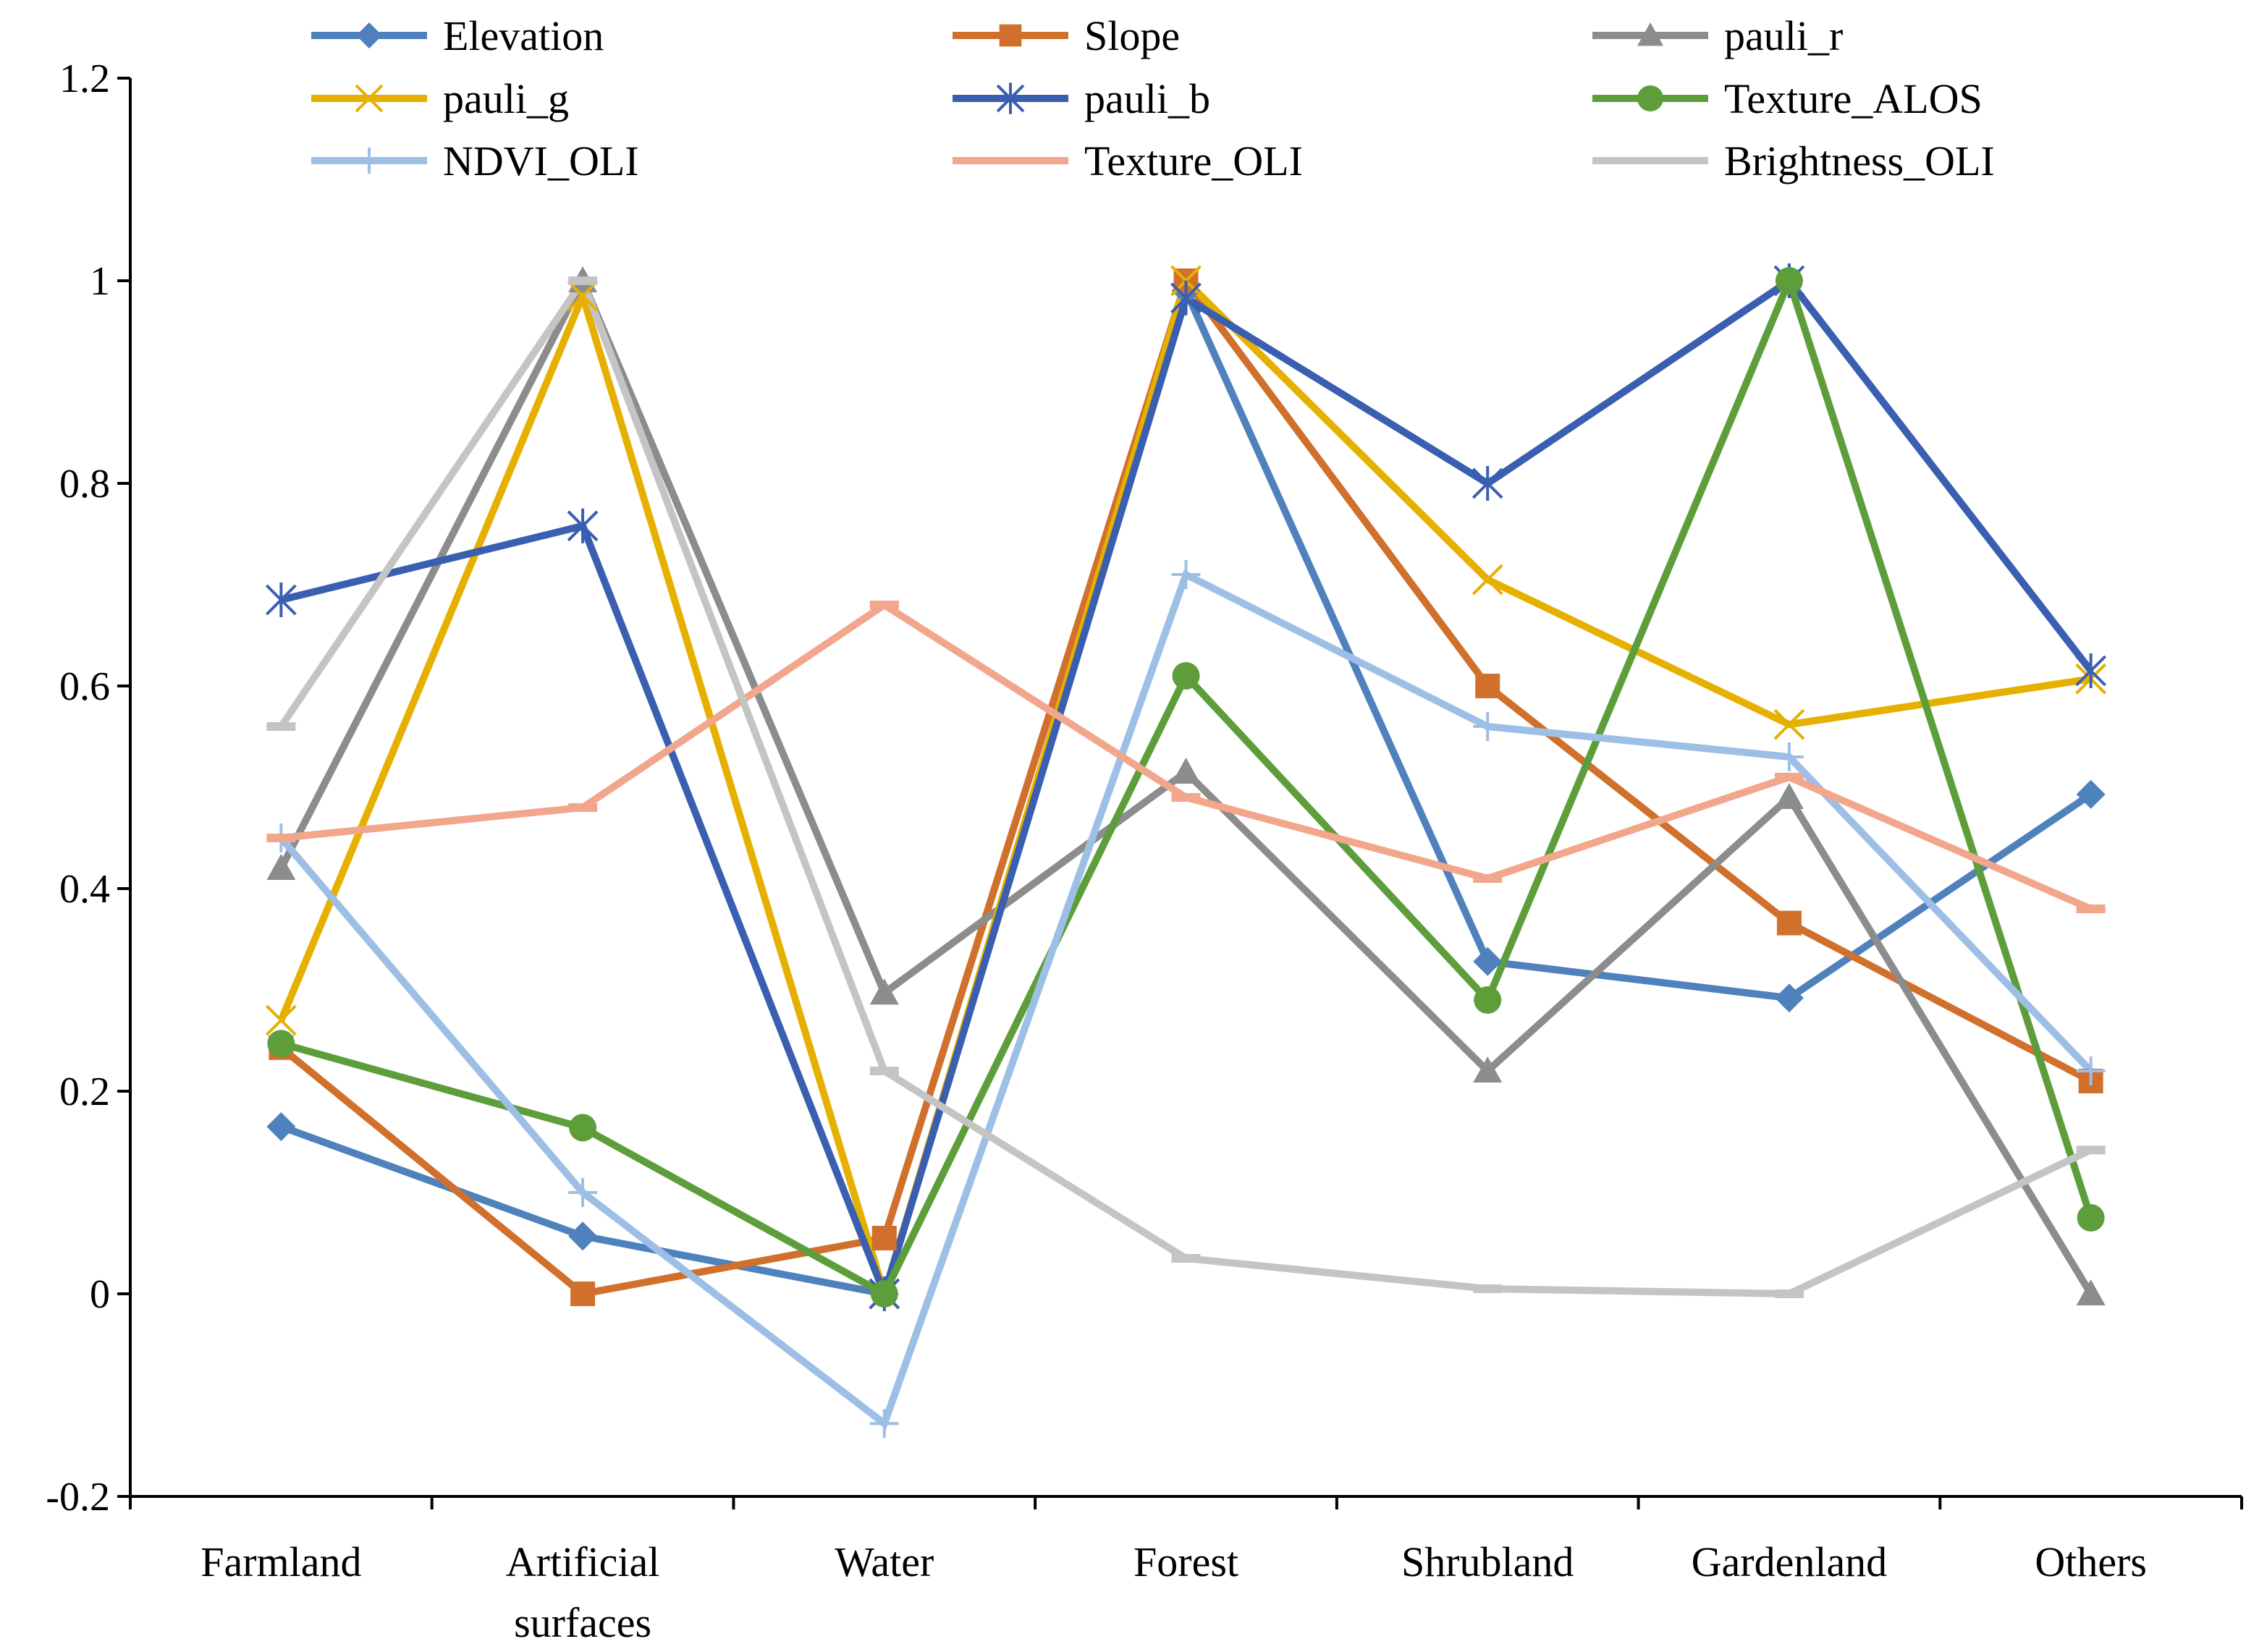  I want to click on legend-label: Elevation, so click(523, 35).